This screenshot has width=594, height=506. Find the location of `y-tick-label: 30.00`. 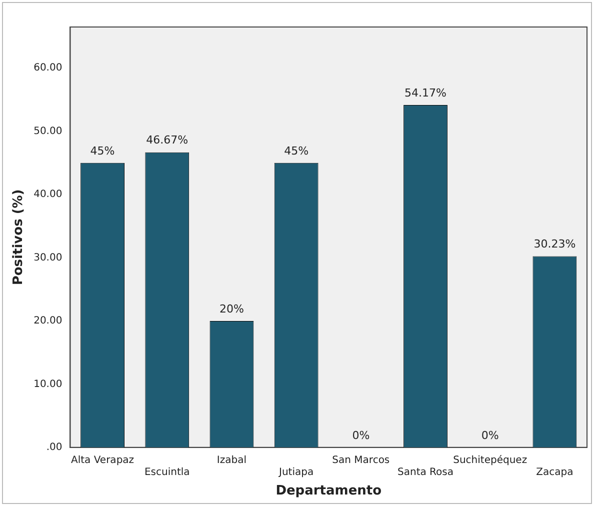

y-tick-label: 30.00 is located at coordinates (48, 258).